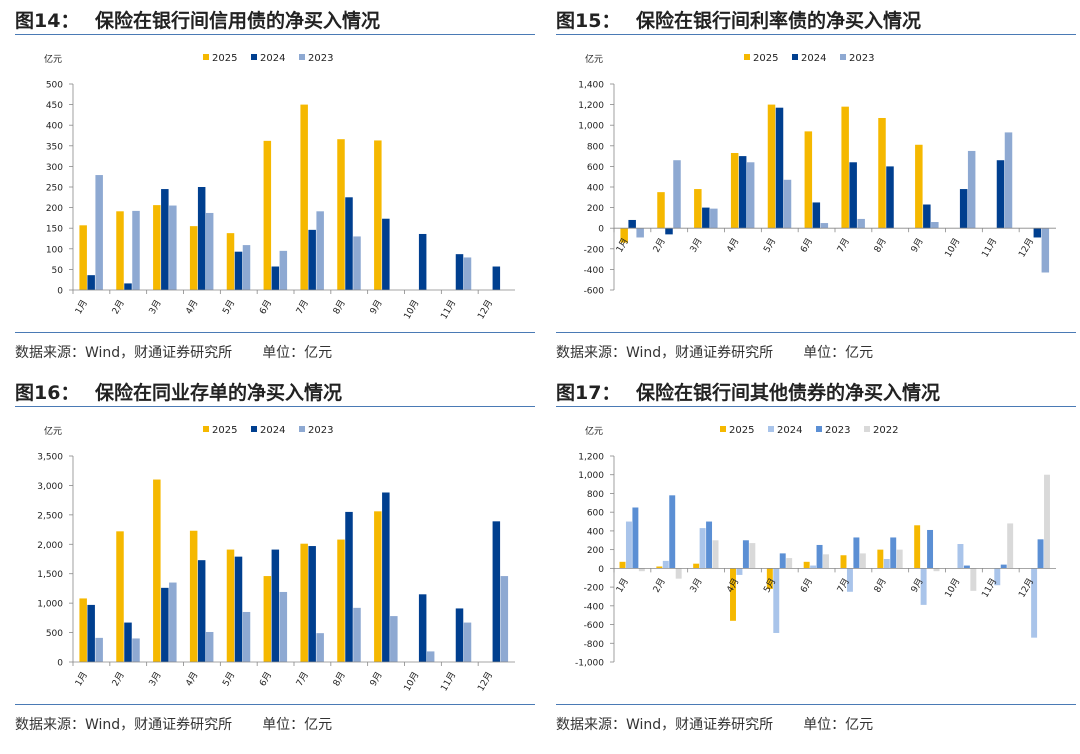 The width and height of the screenshot is (1080, 754). I want to click on x-tick-label: 6月, so click(806, 585).